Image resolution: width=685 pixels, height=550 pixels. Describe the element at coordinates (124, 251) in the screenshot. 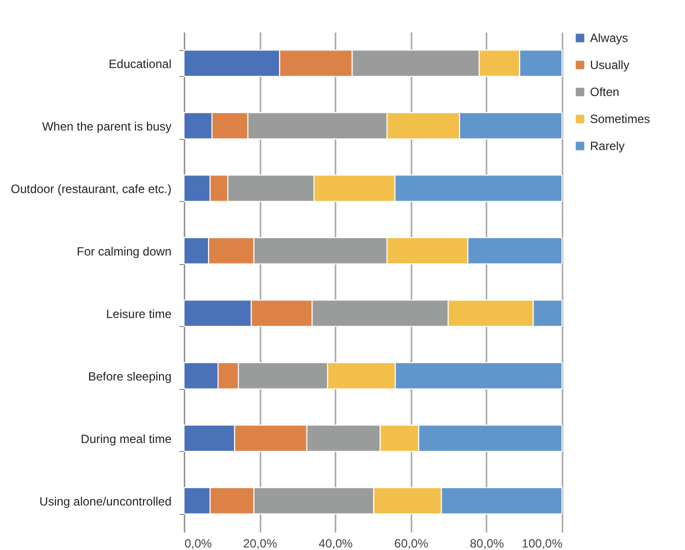

I see `y-tick-label: For calming down` at that location.